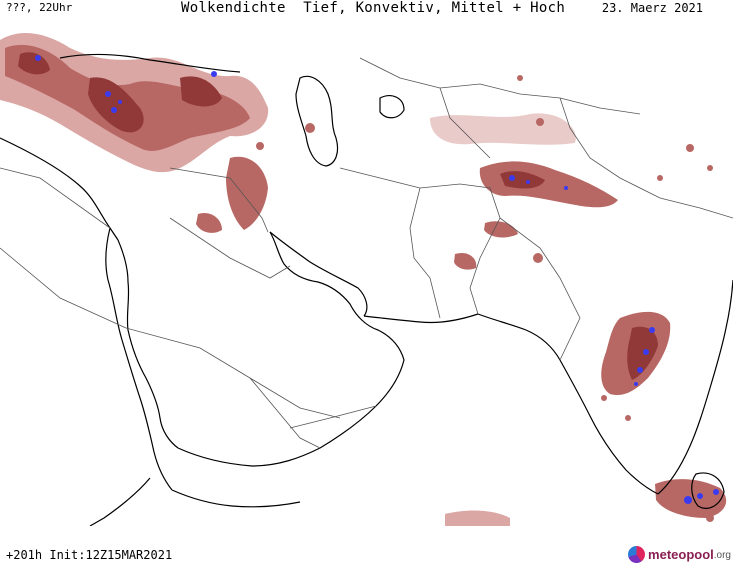 The height and width of the screenshot is (566, 733). I want to click on model-run-info: +201h Init:12Z15MAR2021, so click(89, 555).